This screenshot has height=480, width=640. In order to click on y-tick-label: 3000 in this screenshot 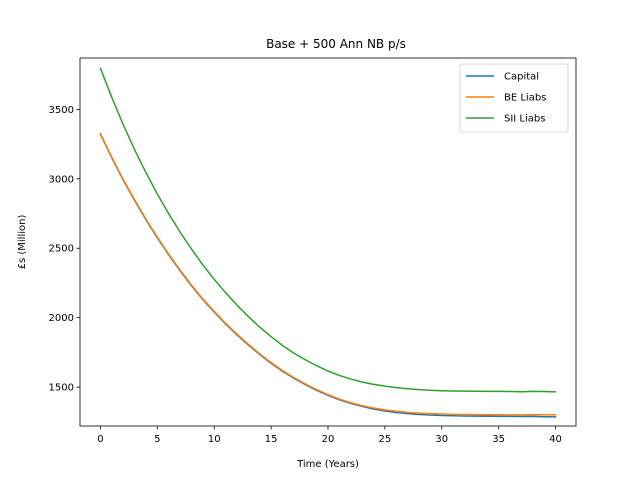, I will do `click(61, 179)`.